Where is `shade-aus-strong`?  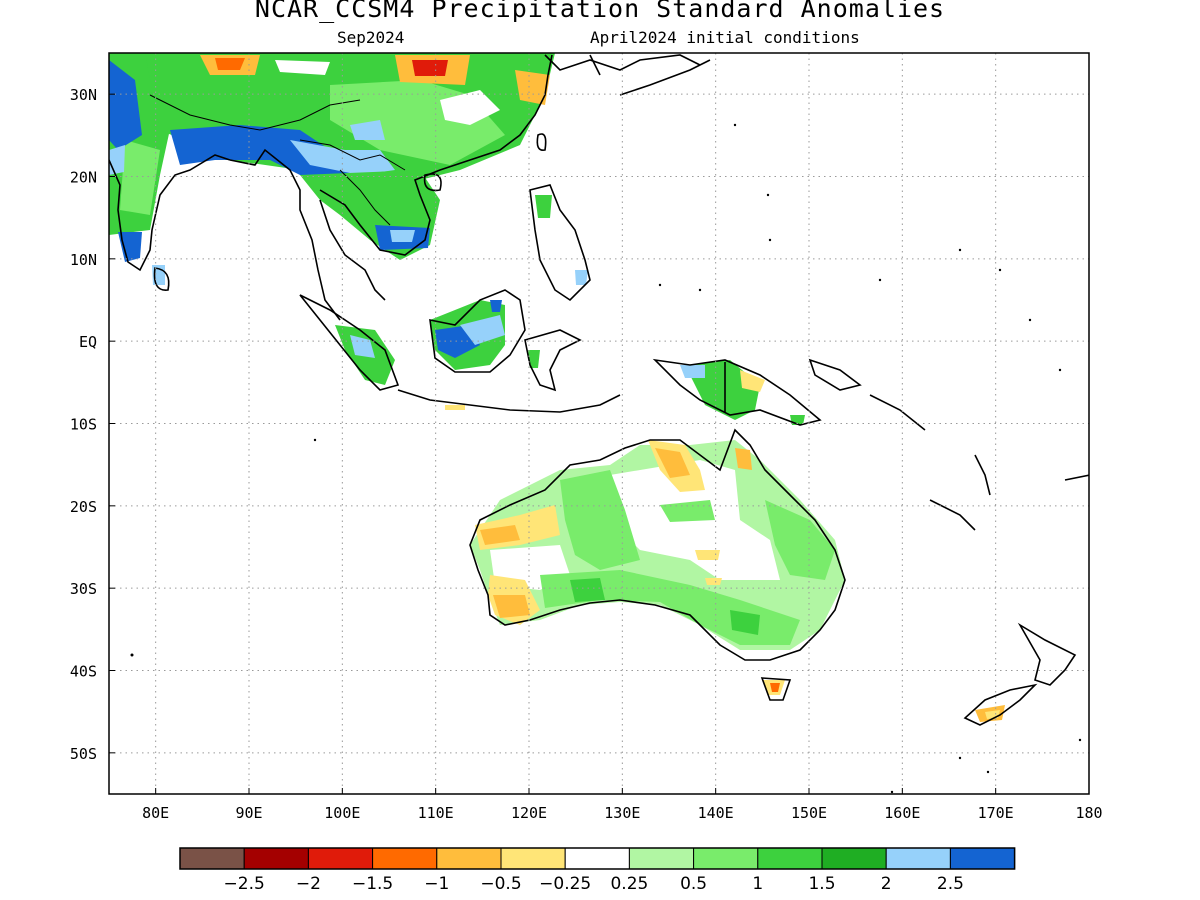
shade-aus-strong is located at coordinates (587, 590).